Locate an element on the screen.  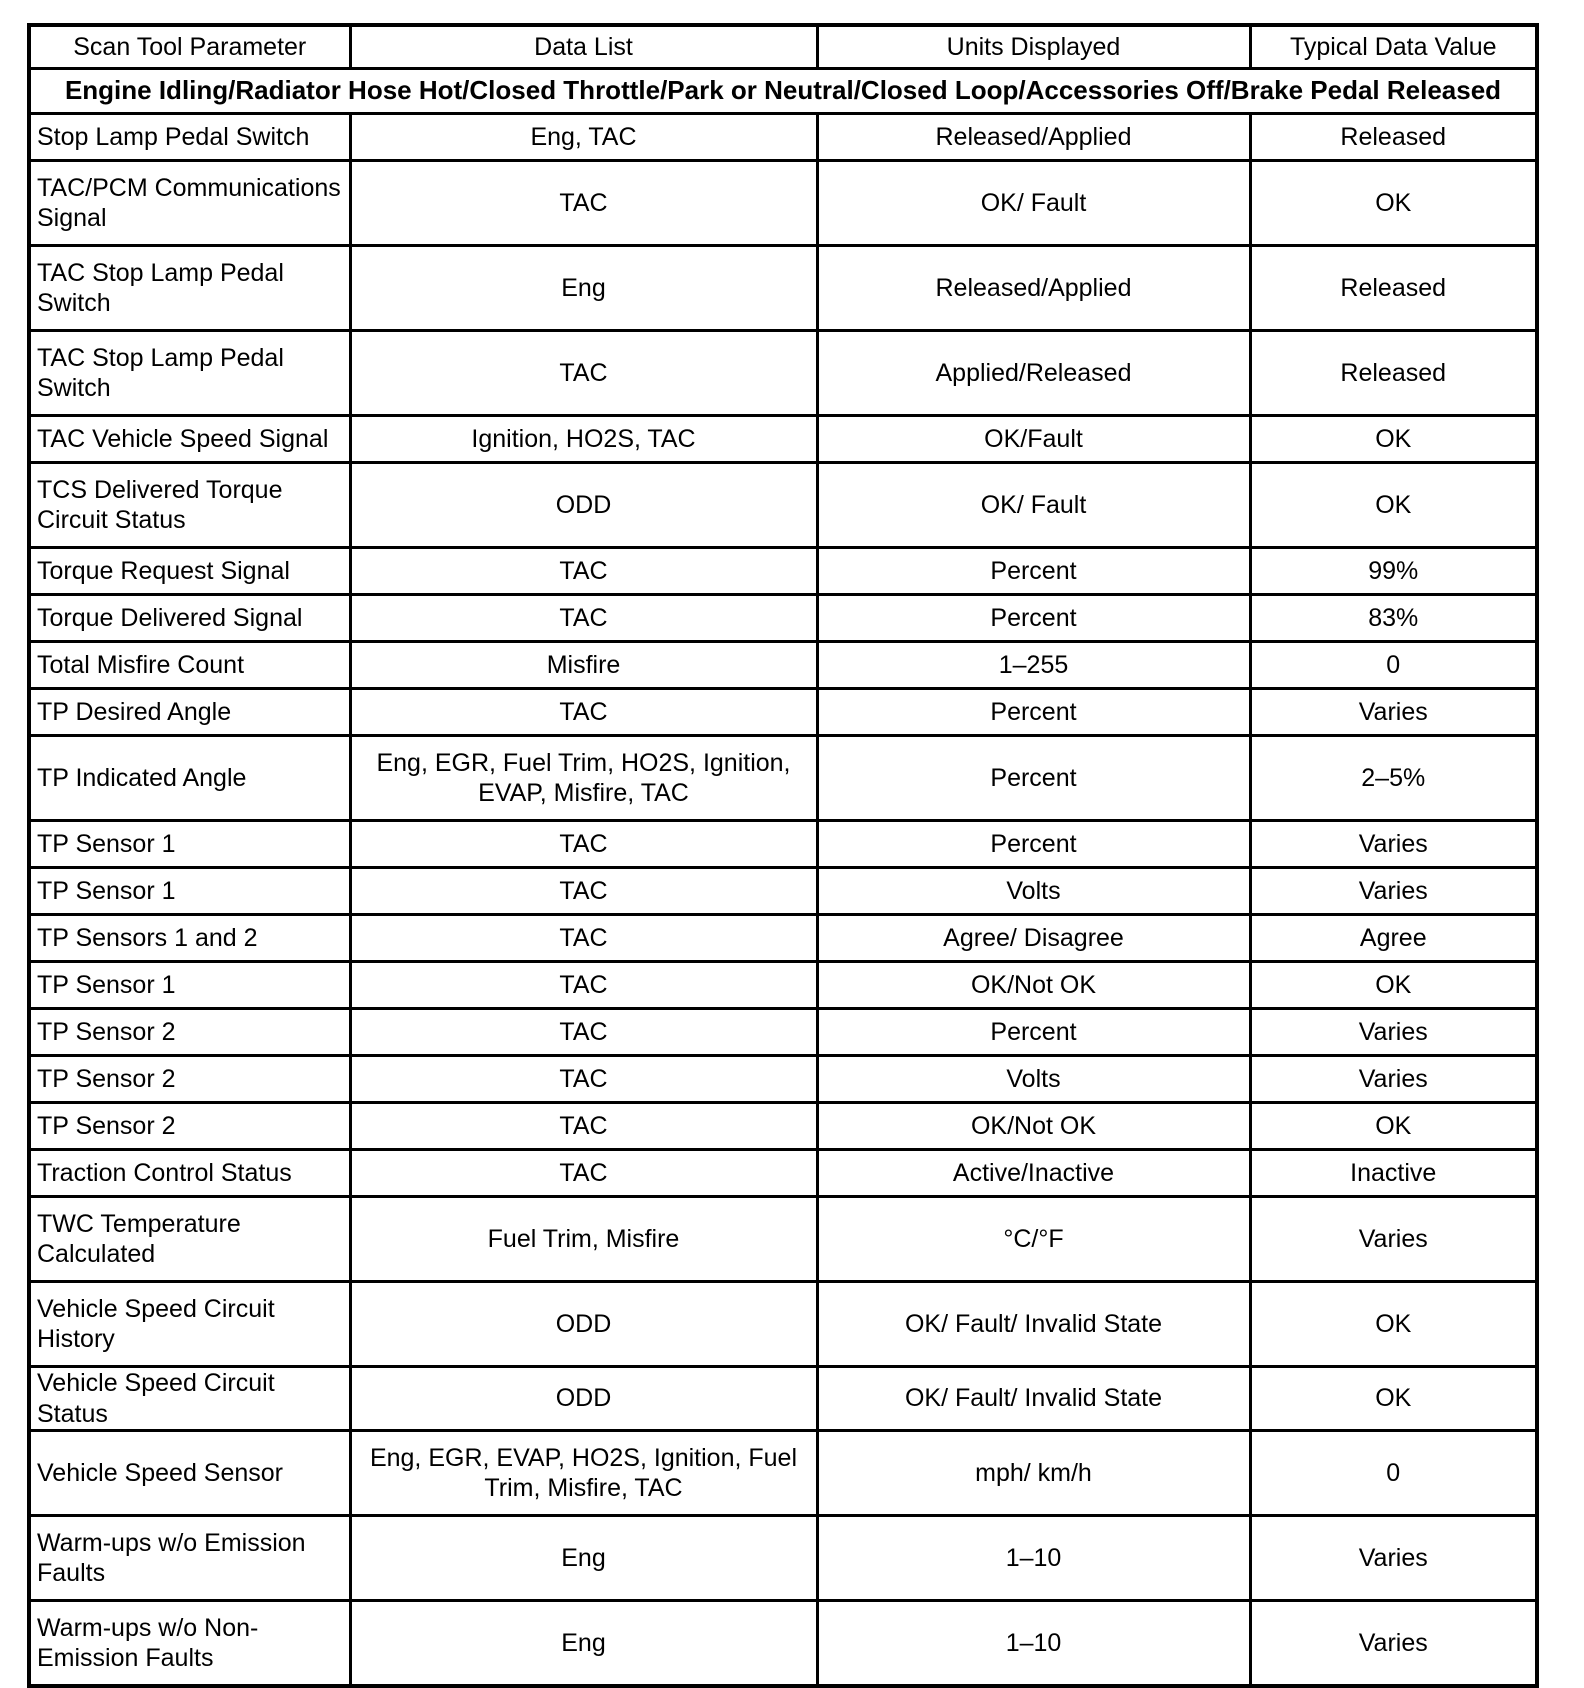
table-row: Torque Request Signal TAC Percent 99% is located at coordinates (783, 571).